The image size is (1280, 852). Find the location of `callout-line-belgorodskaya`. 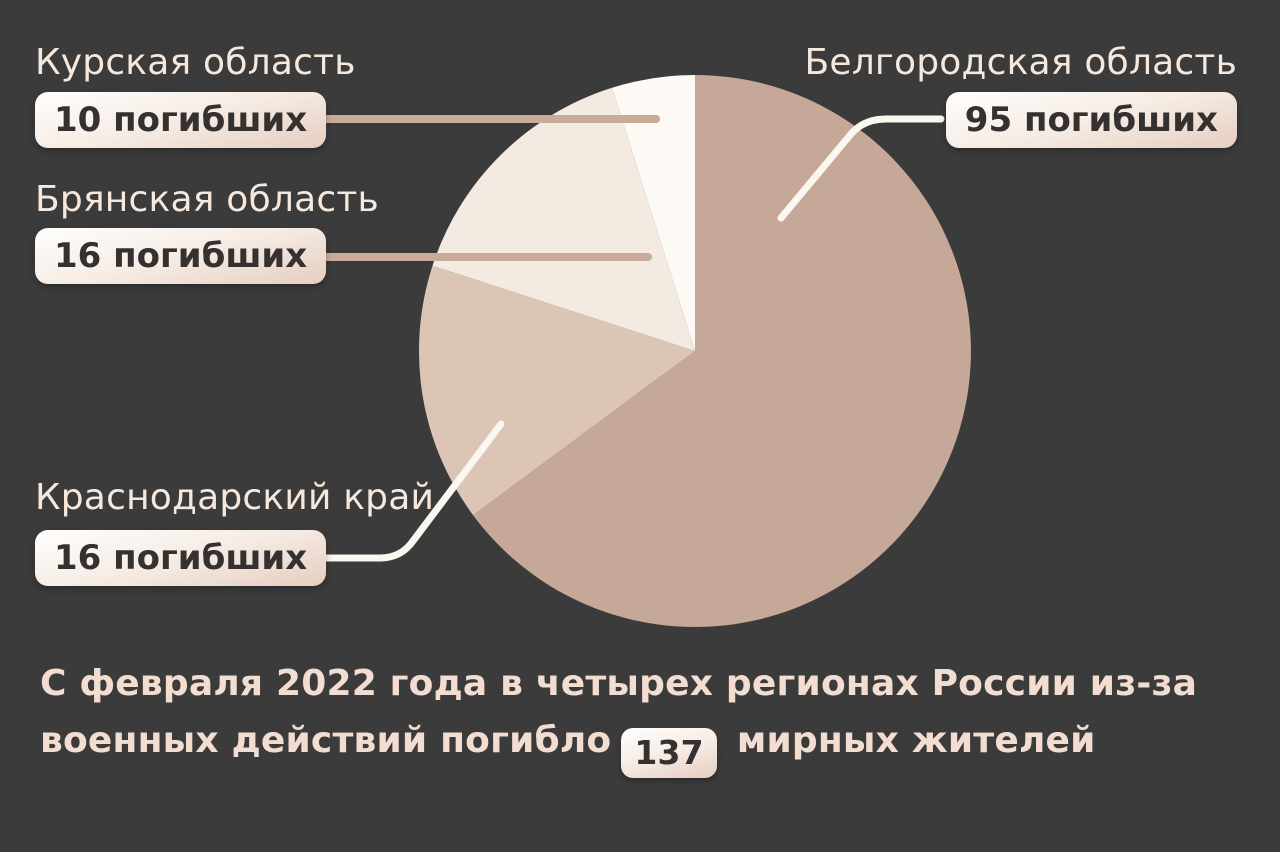

callout-line-belgorodskaya is located at coordinates (861, 168).